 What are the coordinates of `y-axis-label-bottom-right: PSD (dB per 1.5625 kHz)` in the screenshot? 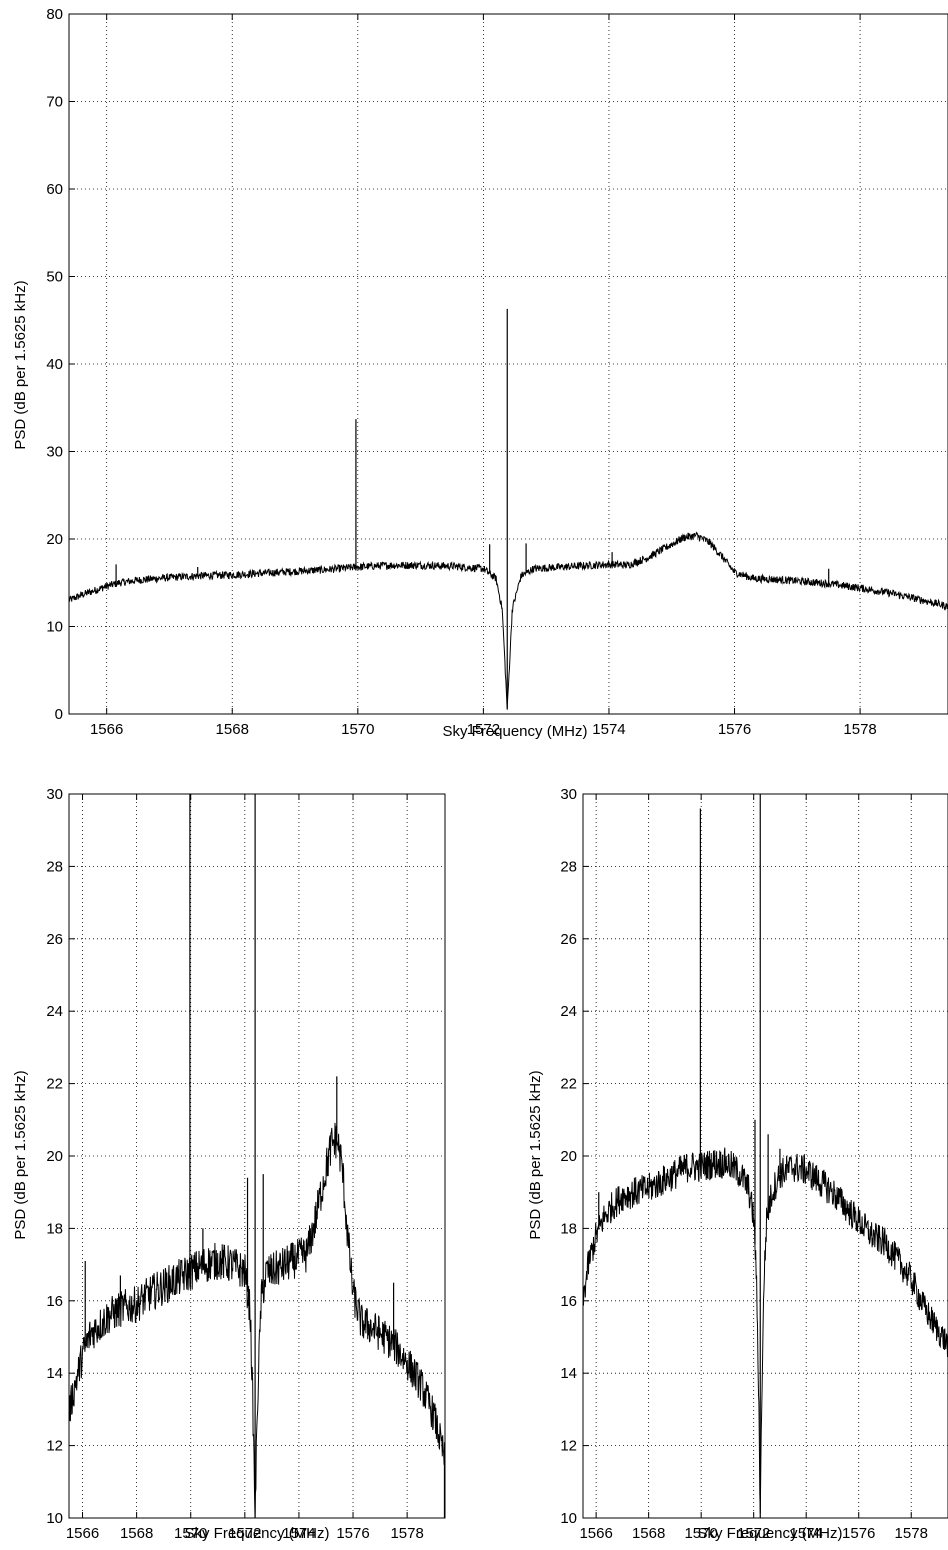 It's located at (535, 1154).